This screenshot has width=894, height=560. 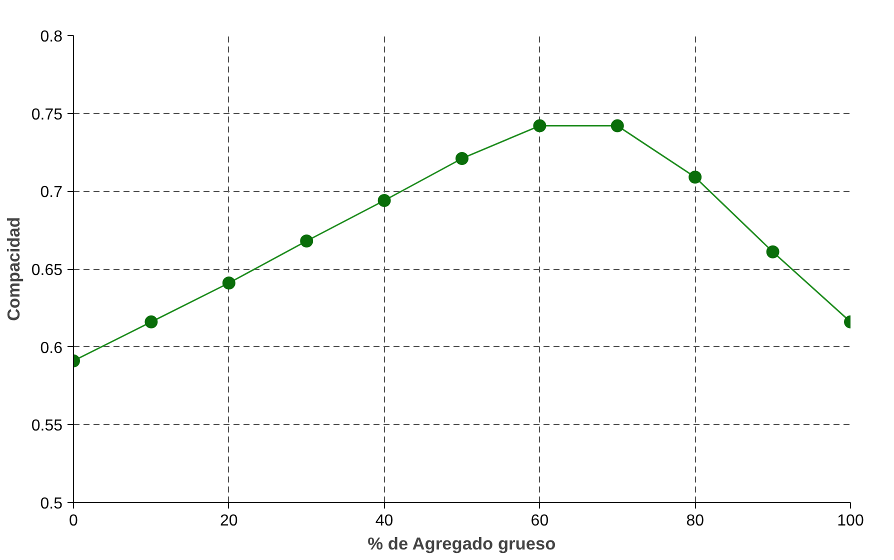 What do you see at coordinates (695, 521) in the screenshot?
I see `x-tick-label: 80` at bounding box center [695, 521].